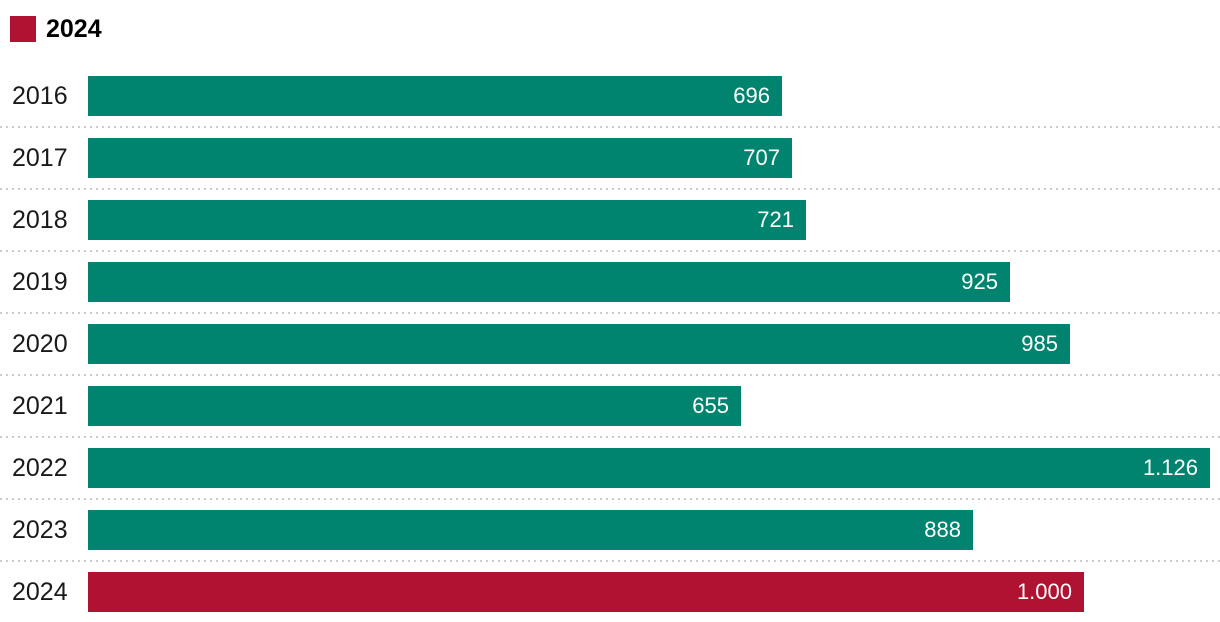 The image size is (1220, 622). I want to click on category-label-2018: 2018, so click(40, 219).